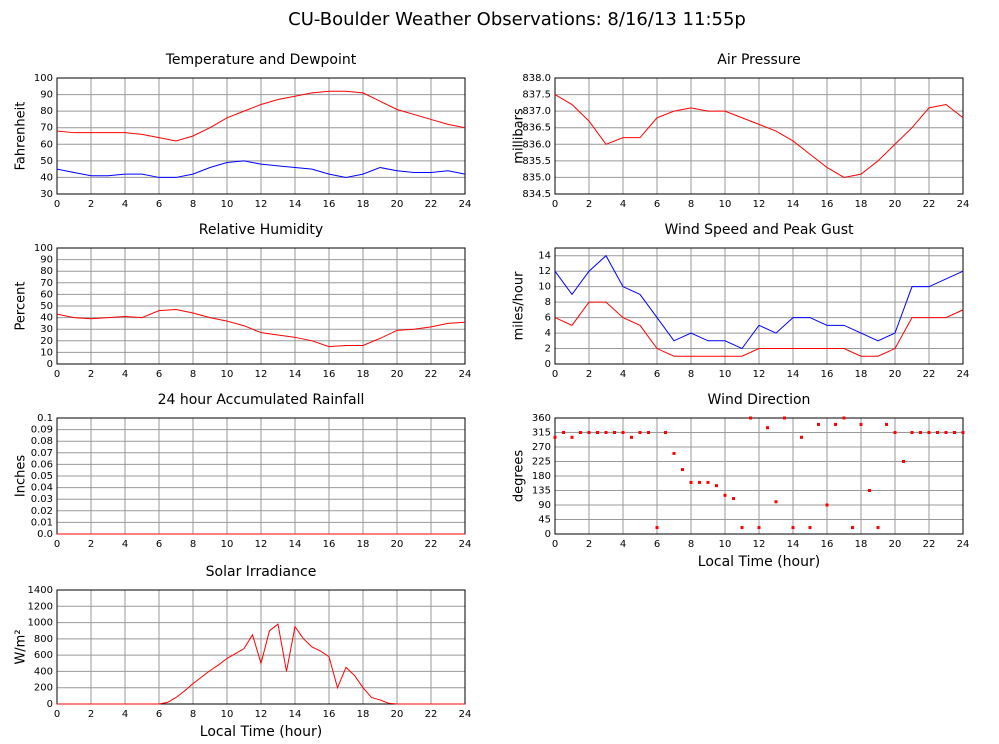 The image size is (999, 744). Describe the element at coordinates (45, 534) in the screenshot. I see `y-tick-label: 0.0` at that location.